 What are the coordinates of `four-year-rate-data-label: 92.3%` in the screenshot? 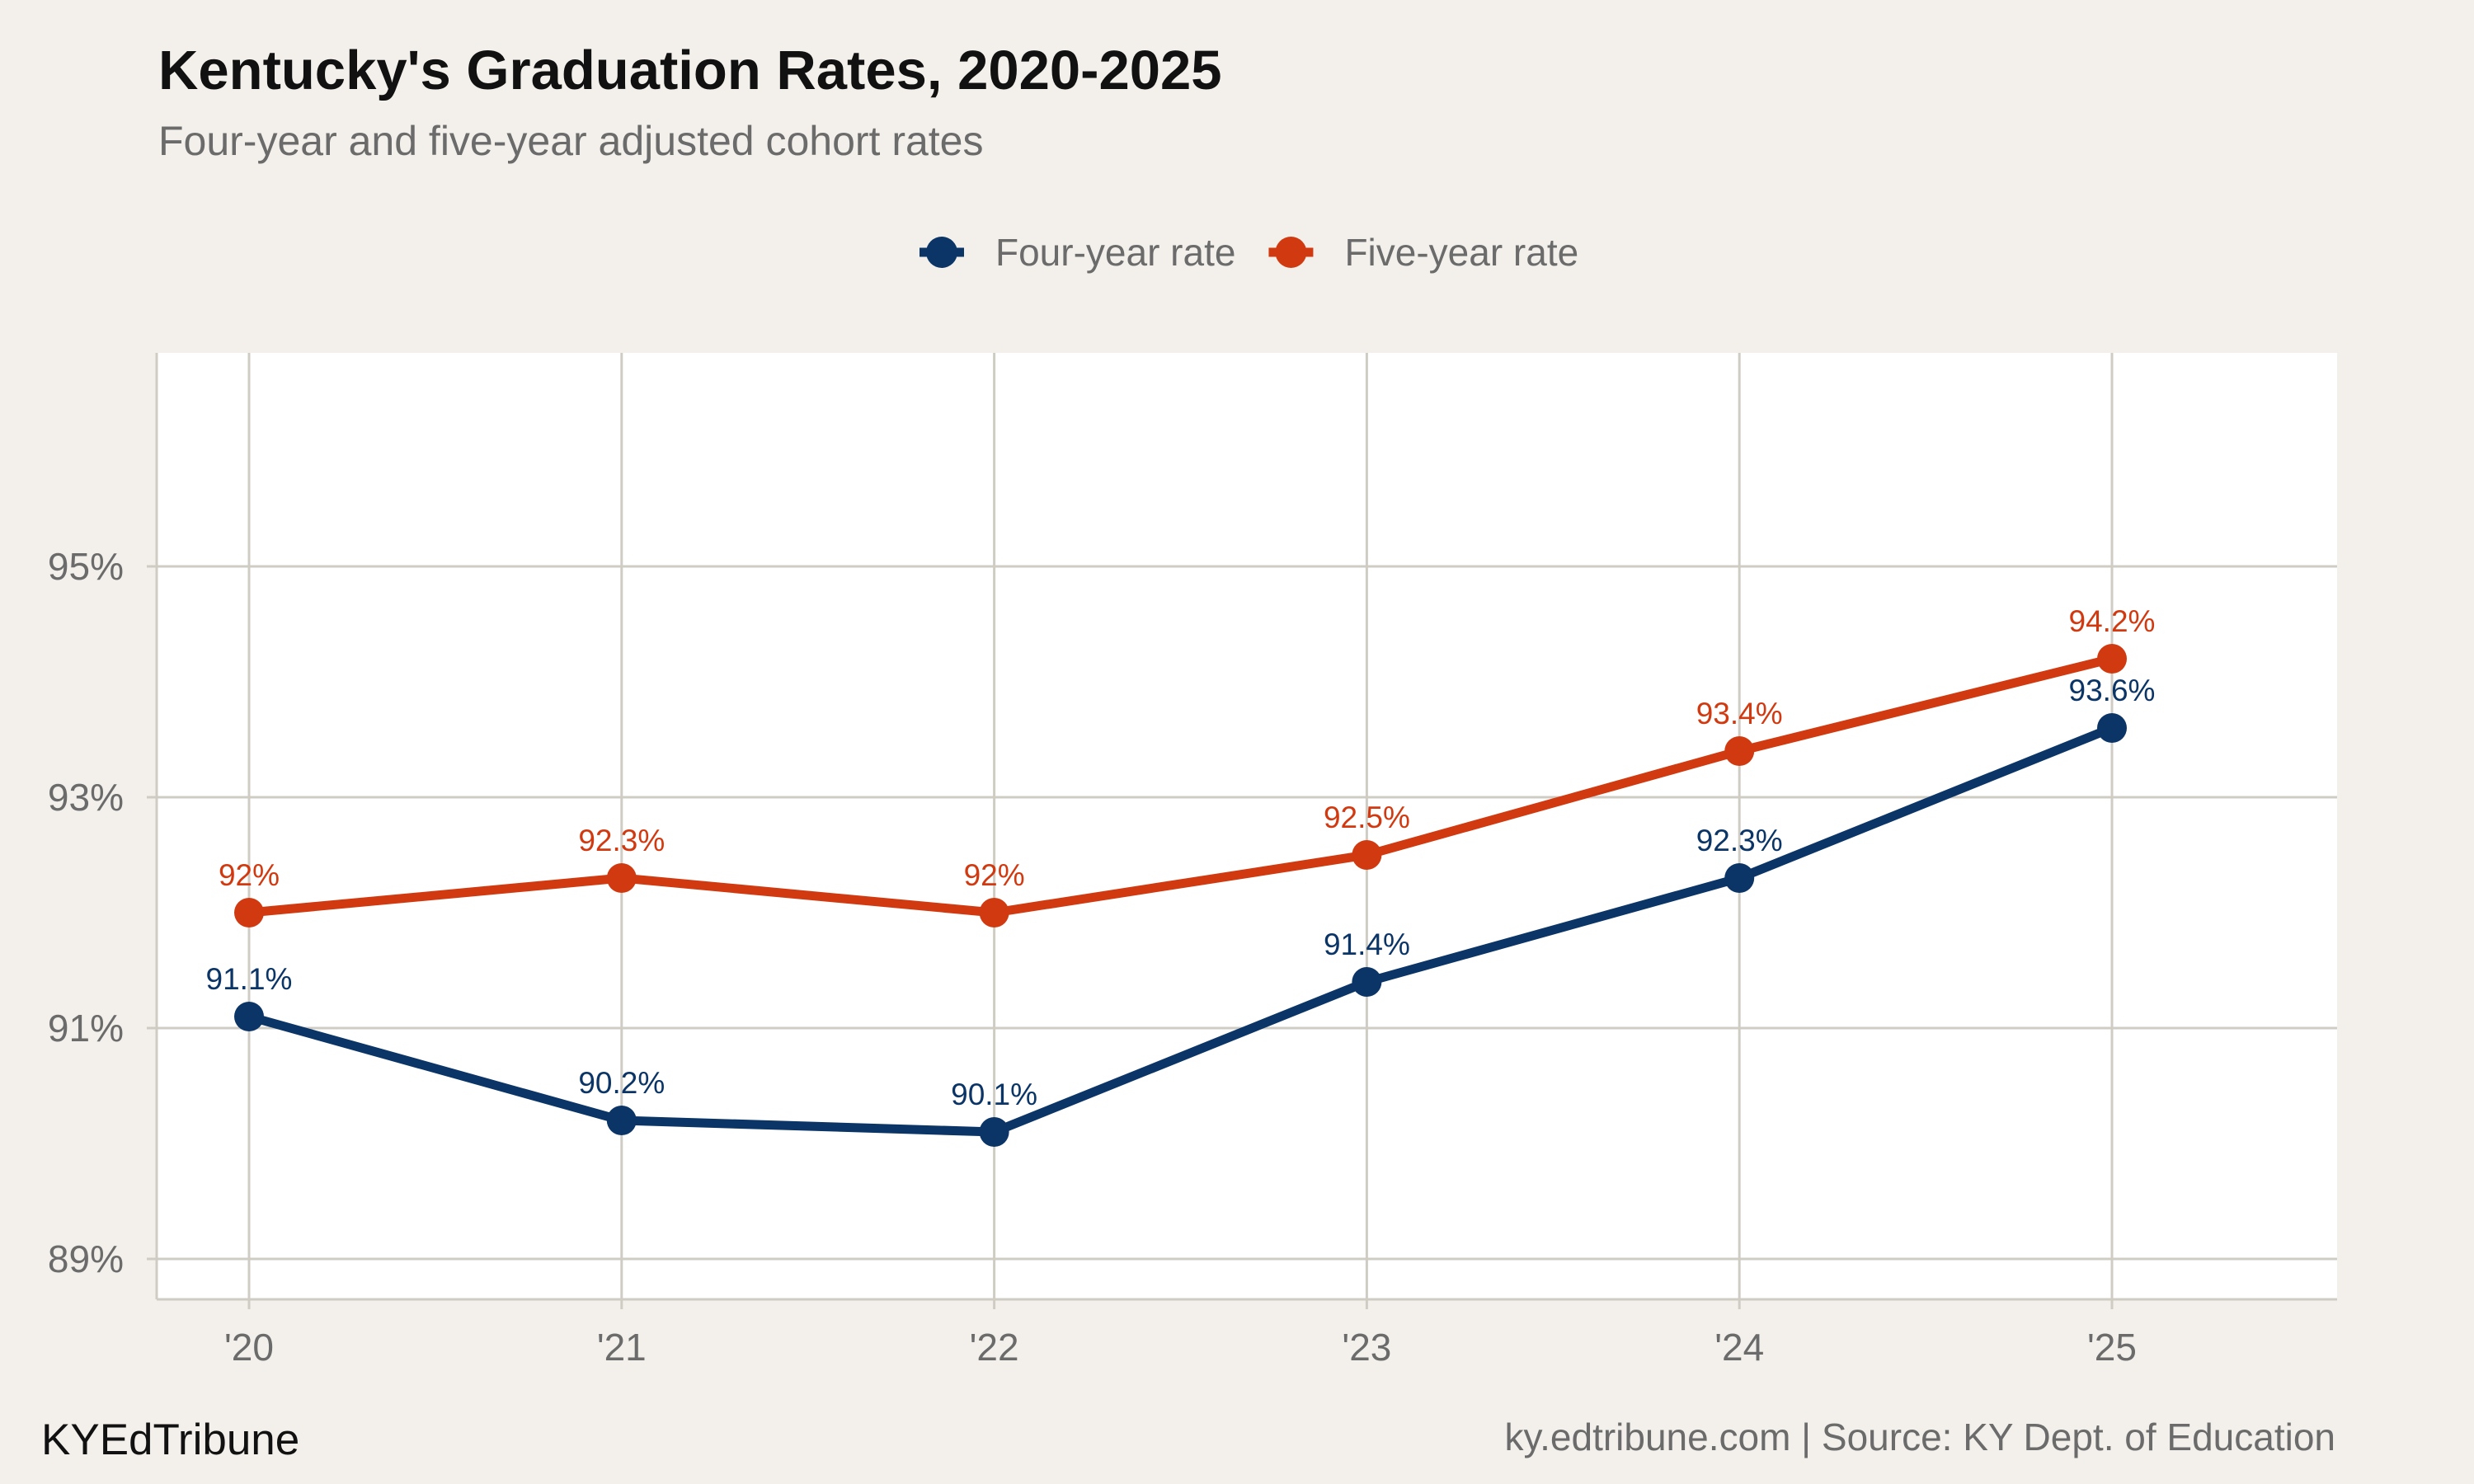 It's located at (1739, 840).